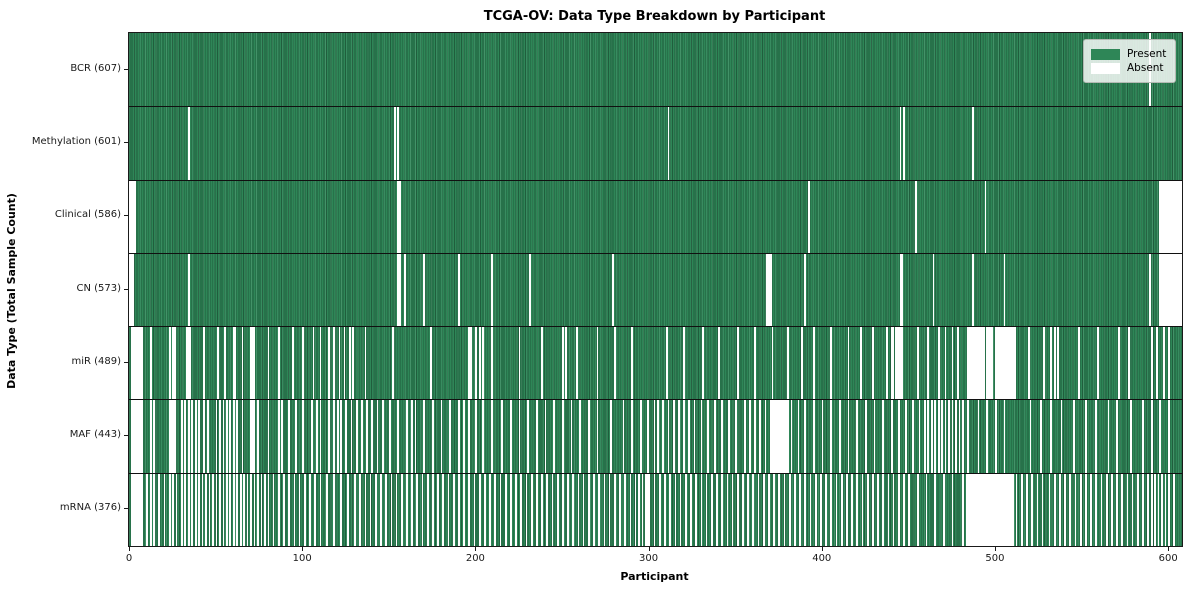 This screenshot has height=600, width=1200. Describe the element at coordinates (96, 361) in the screenshot. I see `y-tick-label: miR (489)` at that location.